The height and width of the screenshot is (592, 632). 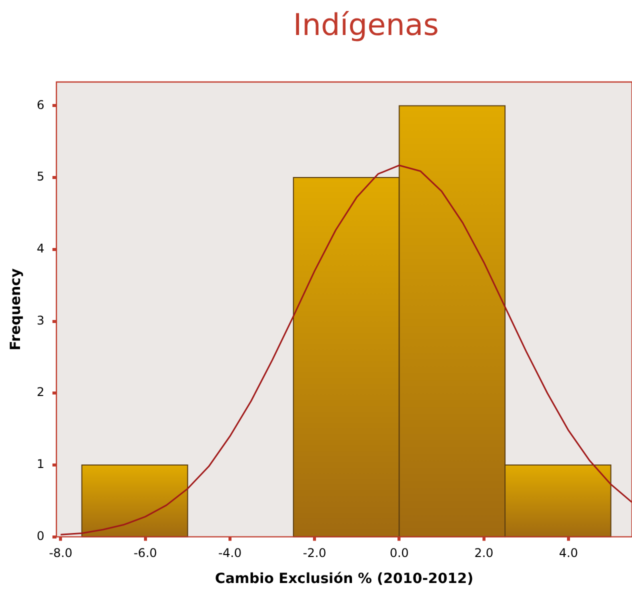 What do you see at coordinates (366, 25) in the screenshot?
I see `chart-title: Indígenas` at bounding box center [366, 25].